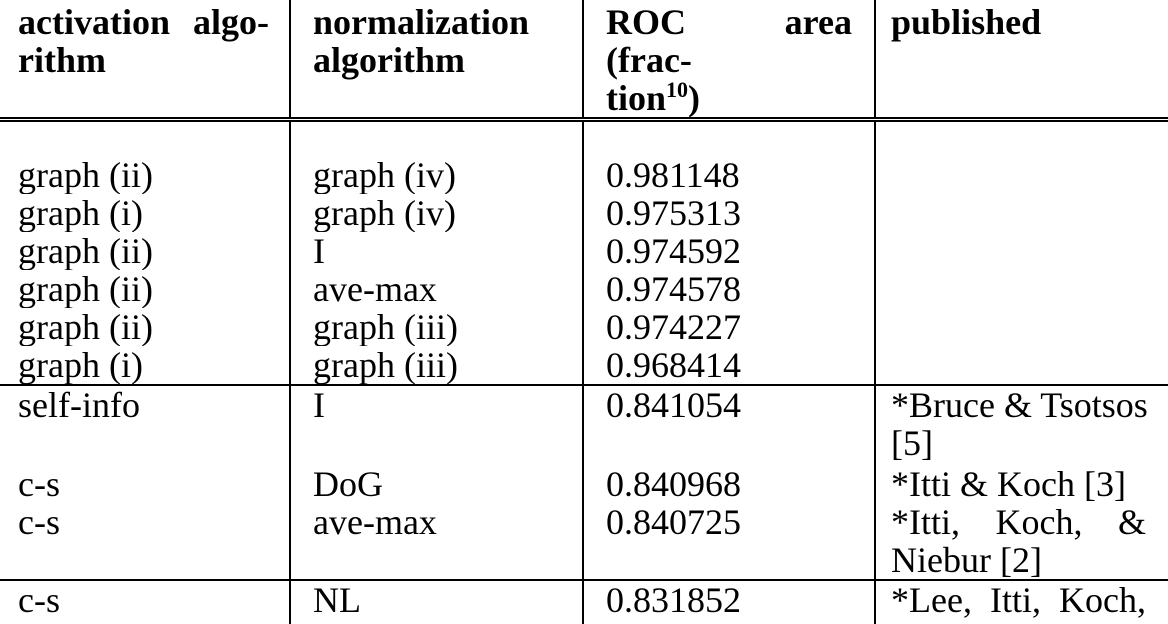 The height and width of the screenshot is (624, 1168). What do you see at coordinates (729, 97) in the screenshot?
I see `header-line: tion10)` at bounding box center [729, 97].